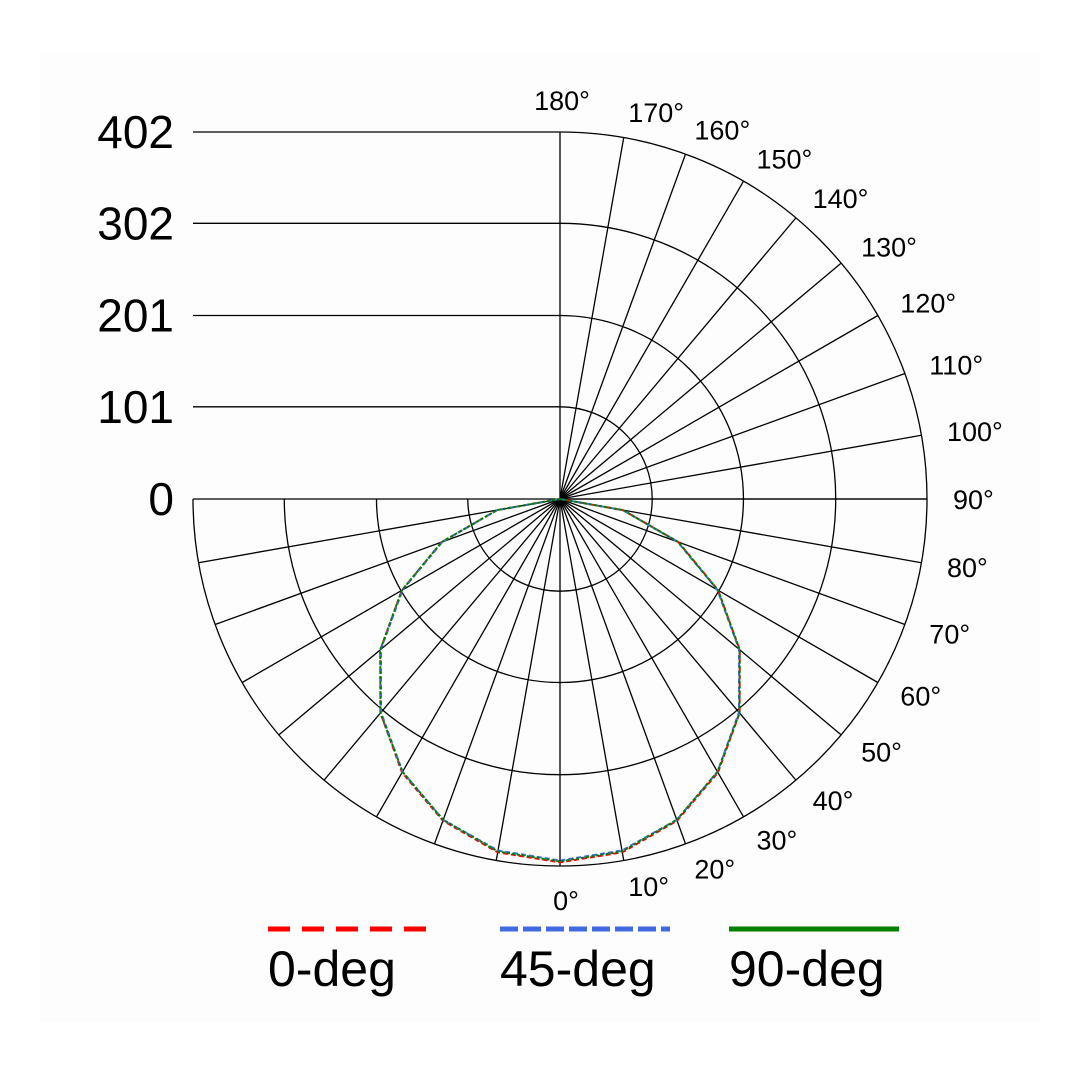  I want to click on radial-tick-label: 0, so click(161, 499).